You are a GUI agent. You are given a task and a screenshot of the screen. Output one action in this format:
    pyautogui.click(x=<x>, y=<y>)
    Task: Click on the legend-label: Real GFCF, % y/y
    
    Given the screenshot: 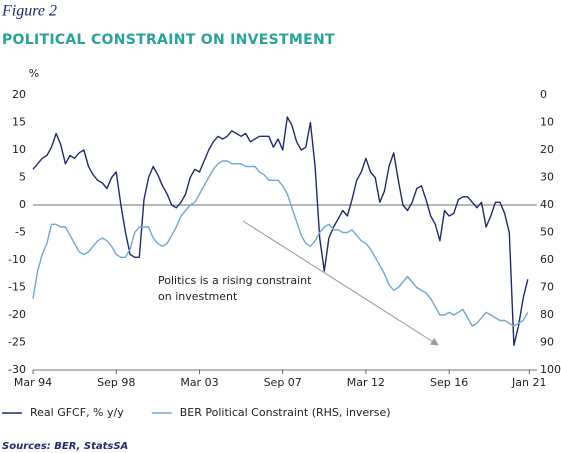 What is the action you would take?
    pyautogui.click(x=77, y=412)
    